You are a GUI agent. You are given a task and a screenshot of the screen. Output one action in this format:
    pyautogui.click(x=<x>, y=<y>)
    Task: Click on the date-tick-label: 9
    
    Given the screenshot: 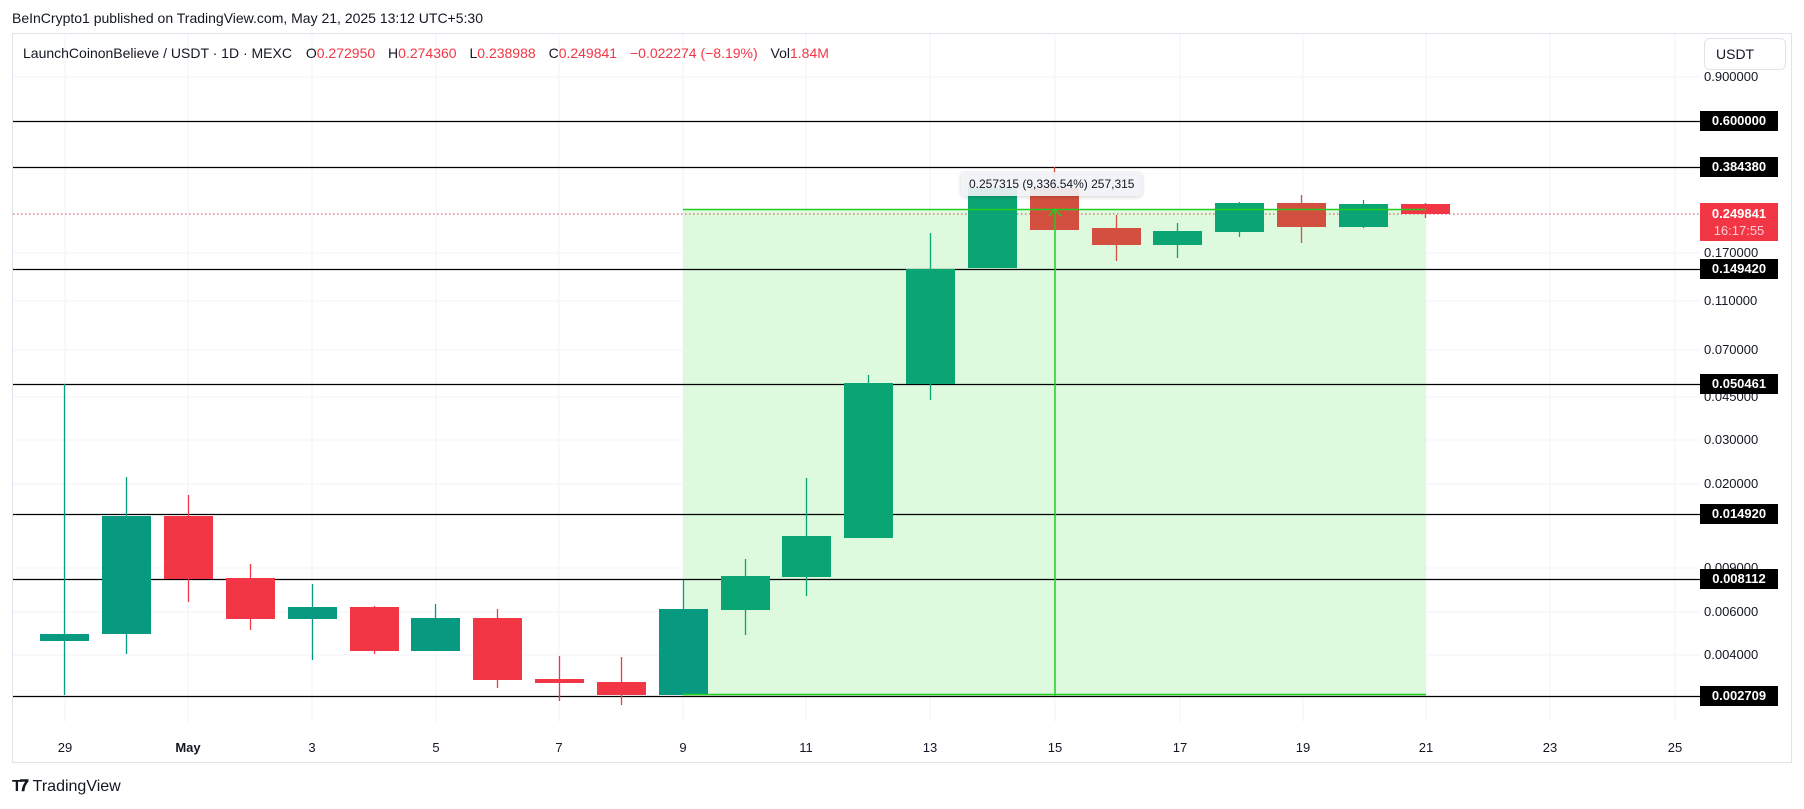 What is the action you would take?
    pyautogui.click(x=683, y=747)
    